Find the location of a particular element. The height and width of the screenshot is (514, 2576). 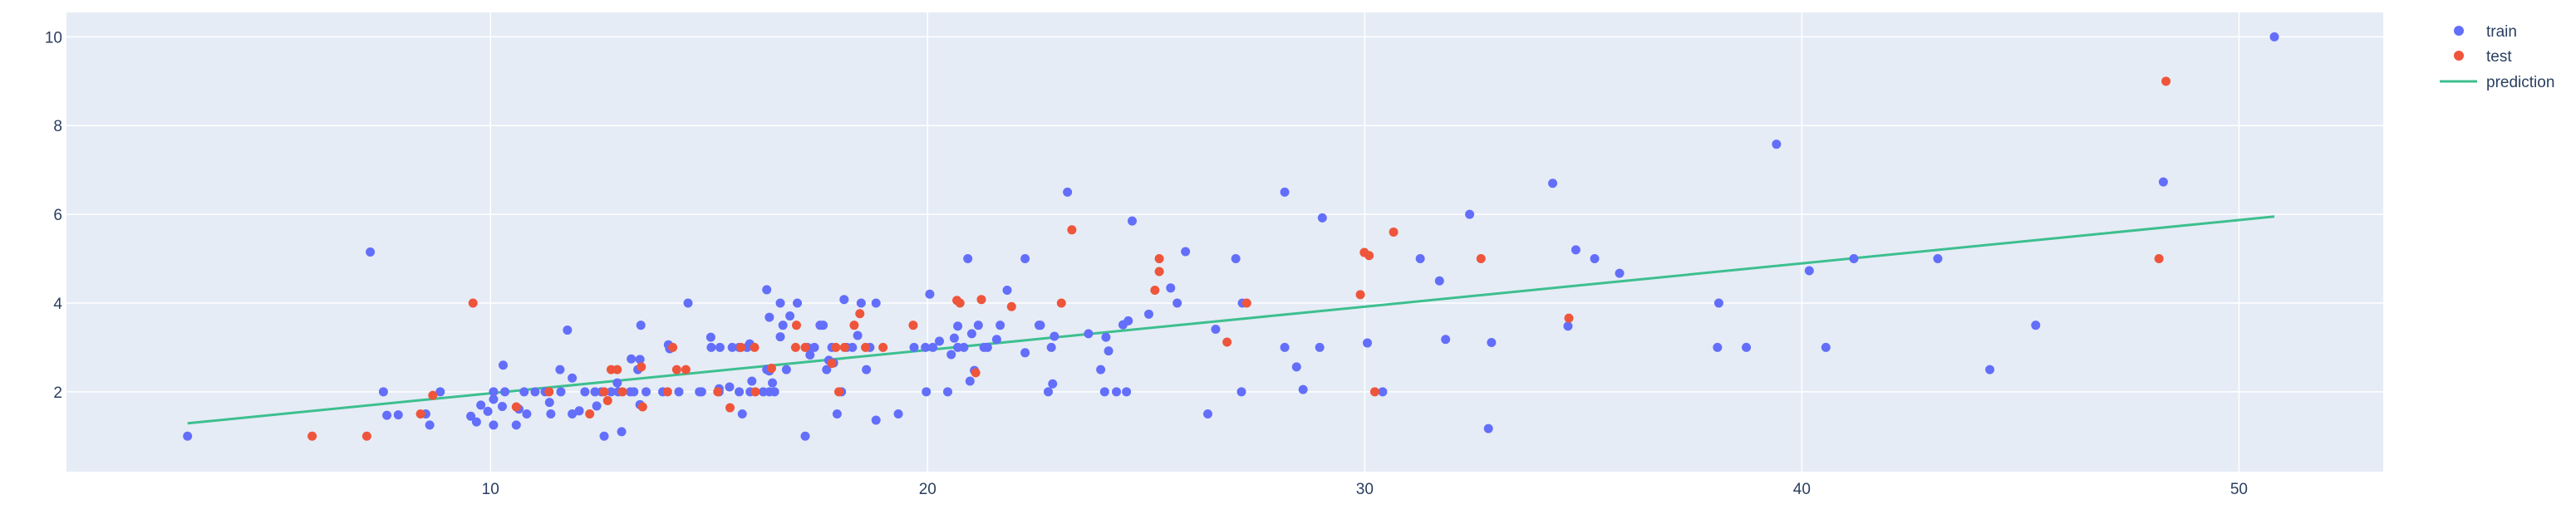

legend-item-train: train is located at coordinates (2485, 32).